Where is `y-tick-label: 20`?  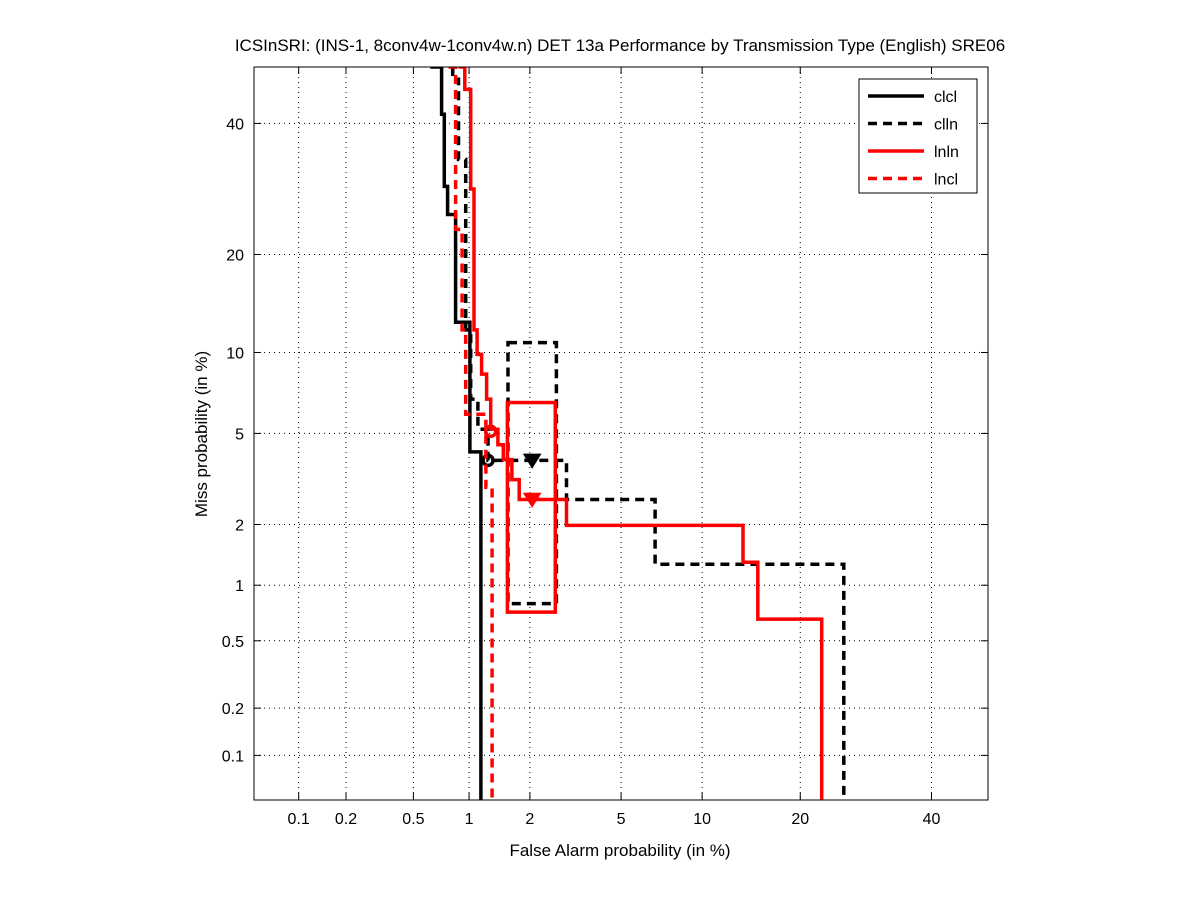
y-tick-label: 20 is located at coordinates (235, 255).